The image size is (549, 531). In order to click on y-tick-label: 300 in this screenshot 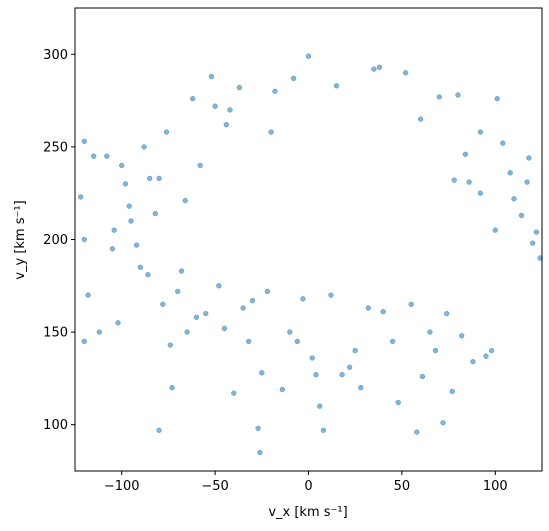, I will do `click(55, 55)`.